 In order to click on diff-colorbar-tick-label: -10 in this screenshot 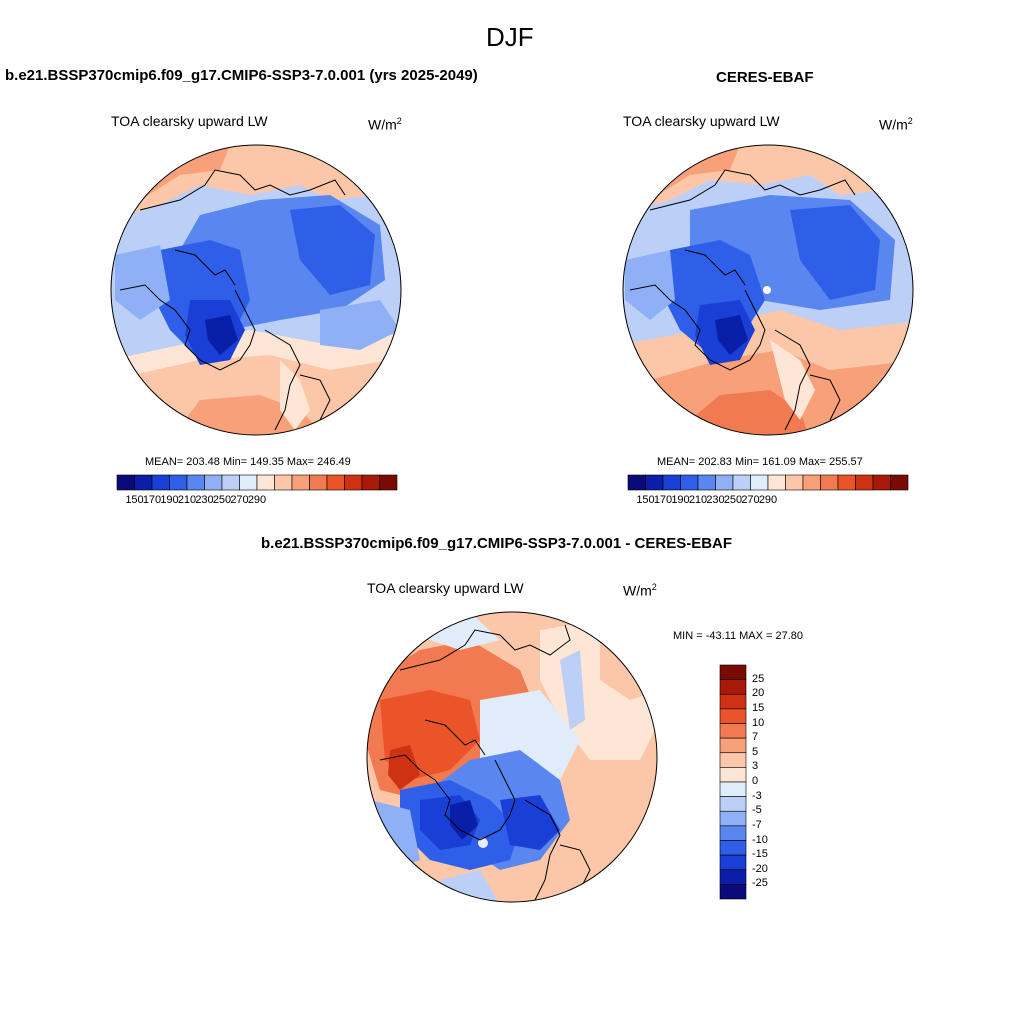, I will do `click(760, 839)`.